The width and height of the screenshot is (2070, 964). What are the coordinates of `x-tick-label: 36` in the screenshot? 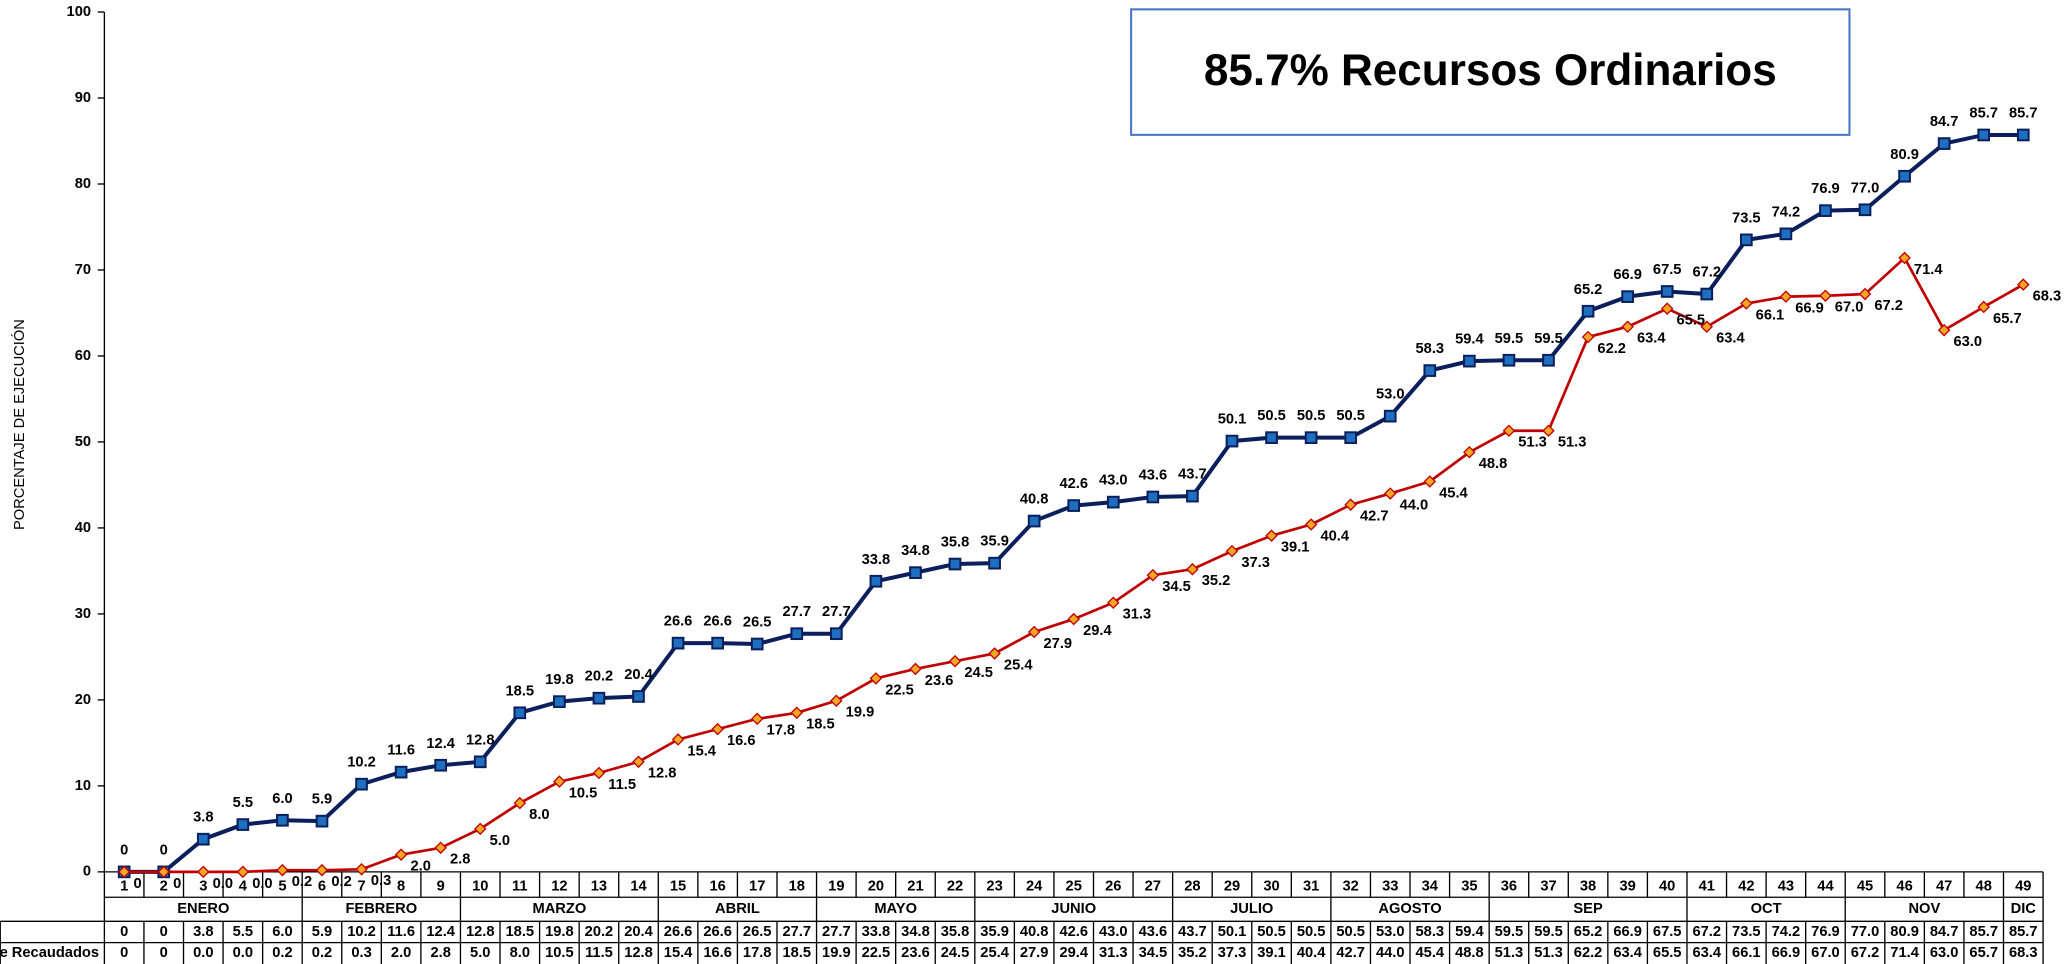 It's located at (1509, 886).